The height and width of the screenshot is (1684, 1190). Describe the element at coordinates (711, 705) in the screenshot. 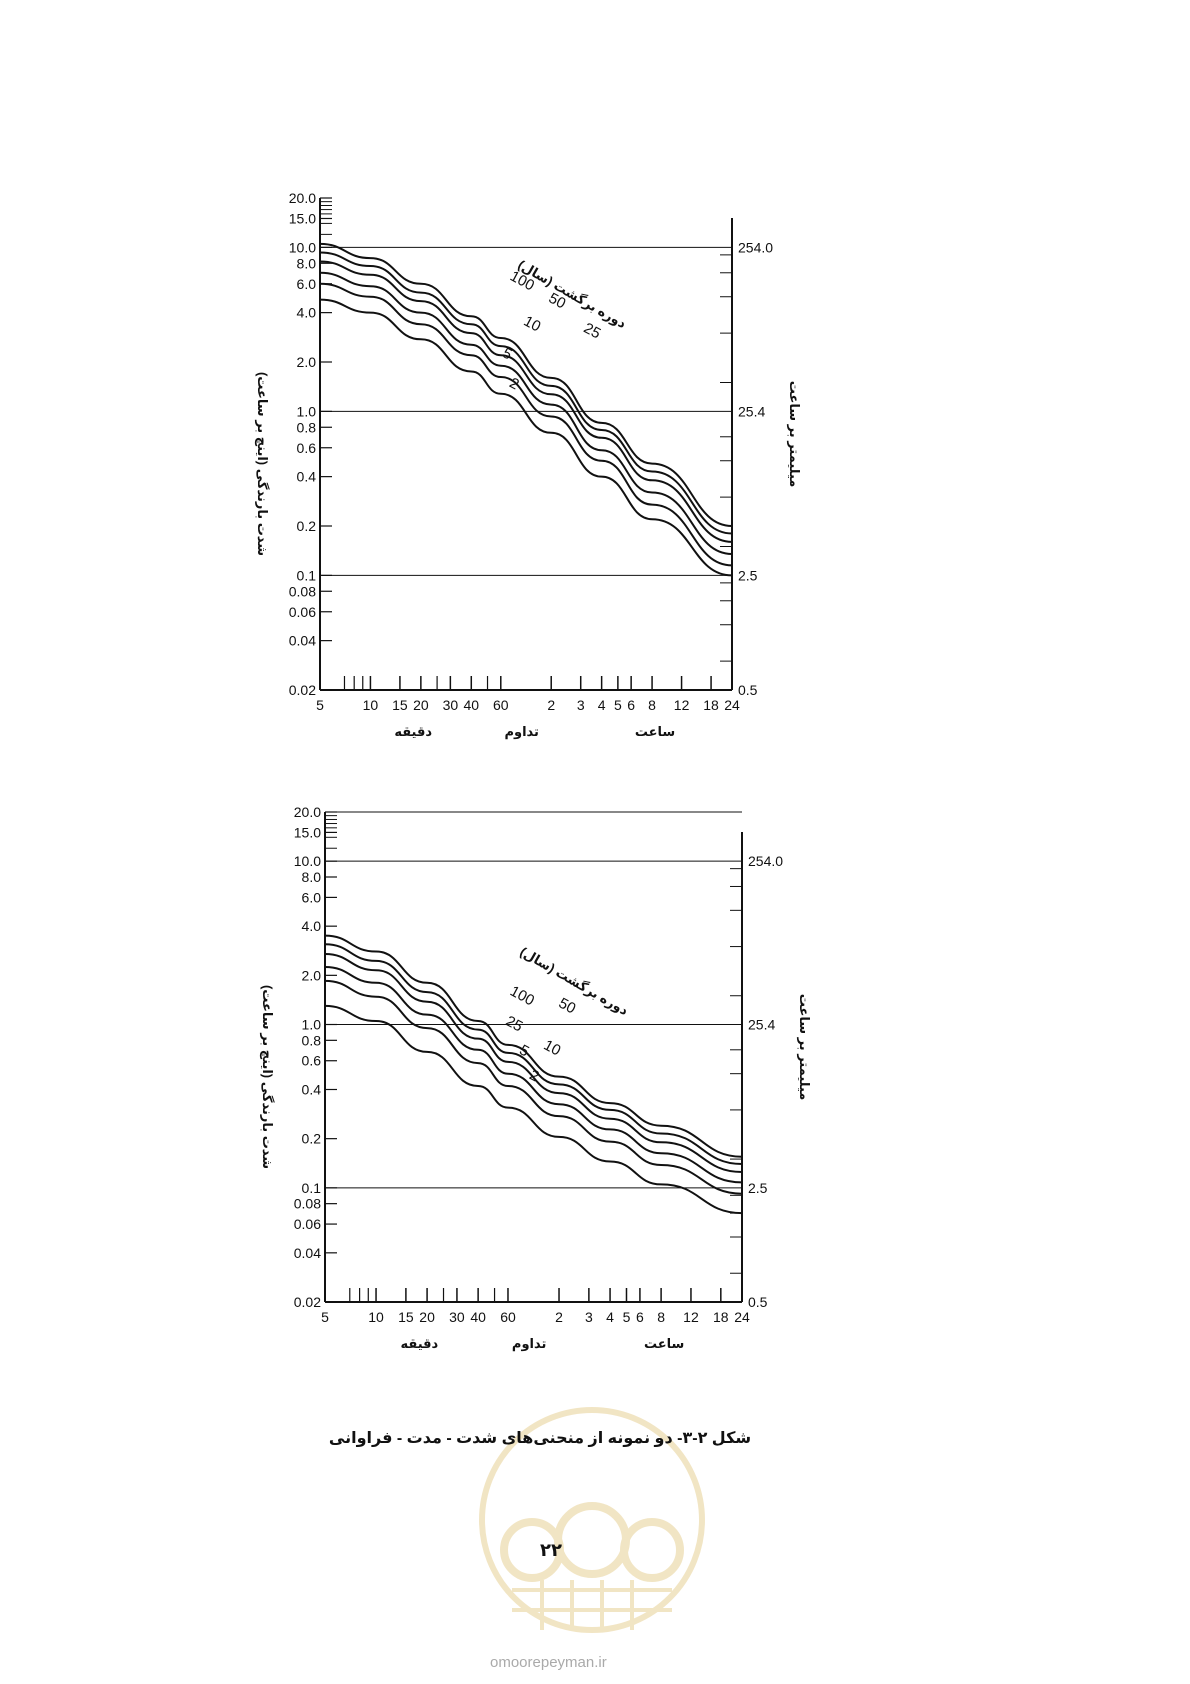

I see `x-tick-label: 18` at that location.